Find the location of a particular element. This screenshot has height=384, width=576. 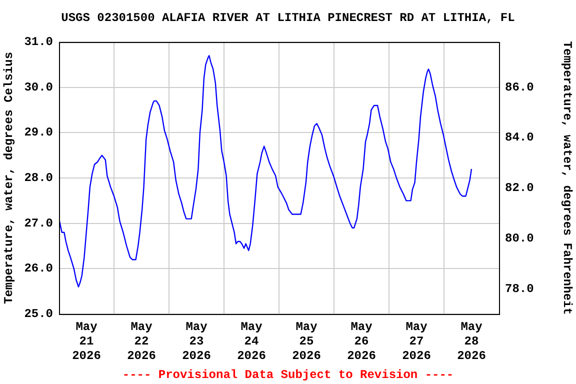

x-tick-label: May 21 2026 is located at coordinates (86, 342).